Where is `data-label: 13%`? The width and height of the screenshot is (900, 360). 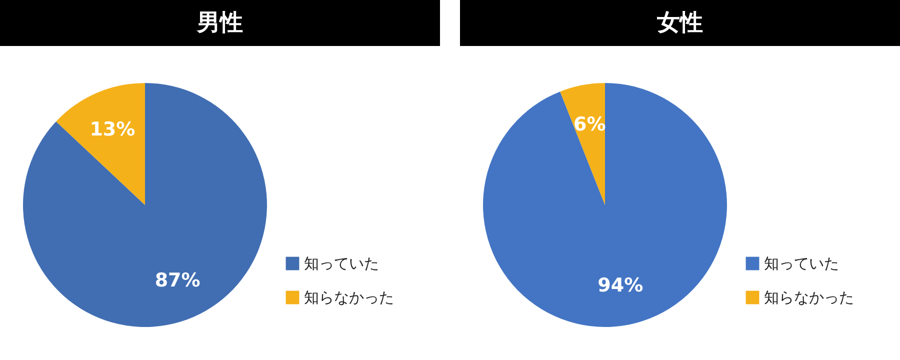 data-label: 13% is located at coordinates (113, 129).